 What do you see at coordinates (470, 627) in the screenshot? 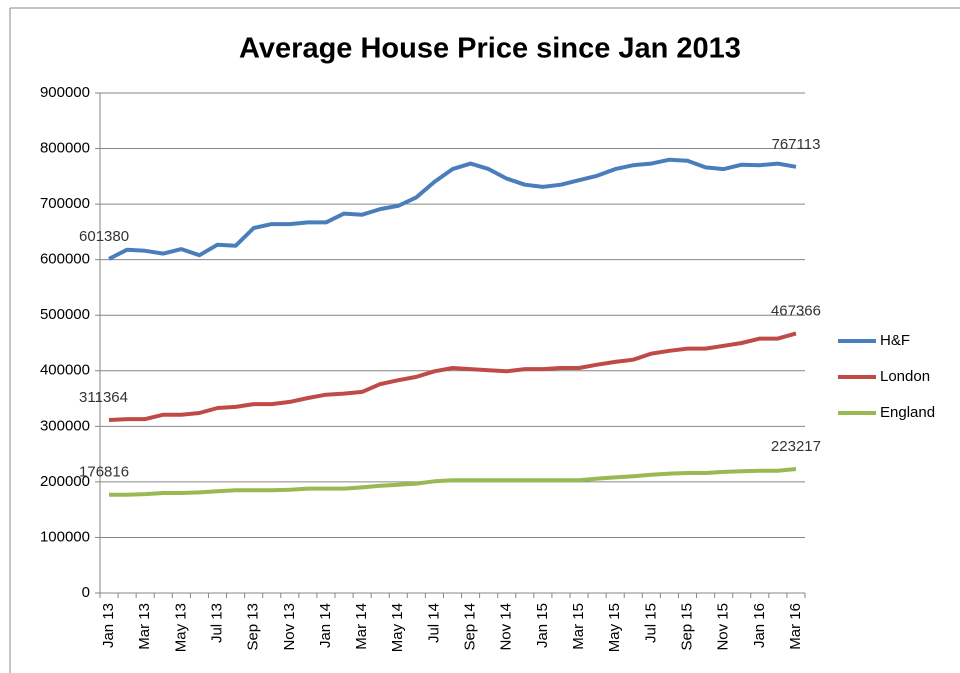
I see `x-tick-label: Sep 14` at bounding box center [470, 627].